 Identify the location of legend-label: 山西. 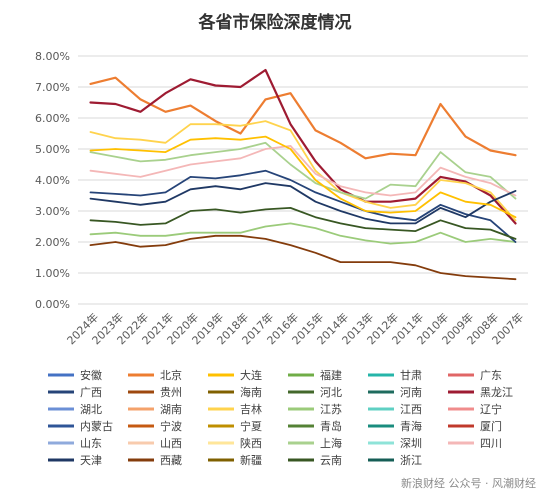
(171, 443).